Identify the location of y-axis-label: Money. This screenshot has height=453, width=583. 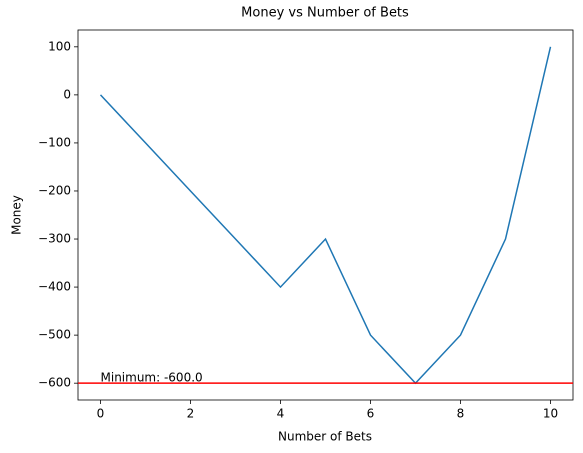
(17, 215).